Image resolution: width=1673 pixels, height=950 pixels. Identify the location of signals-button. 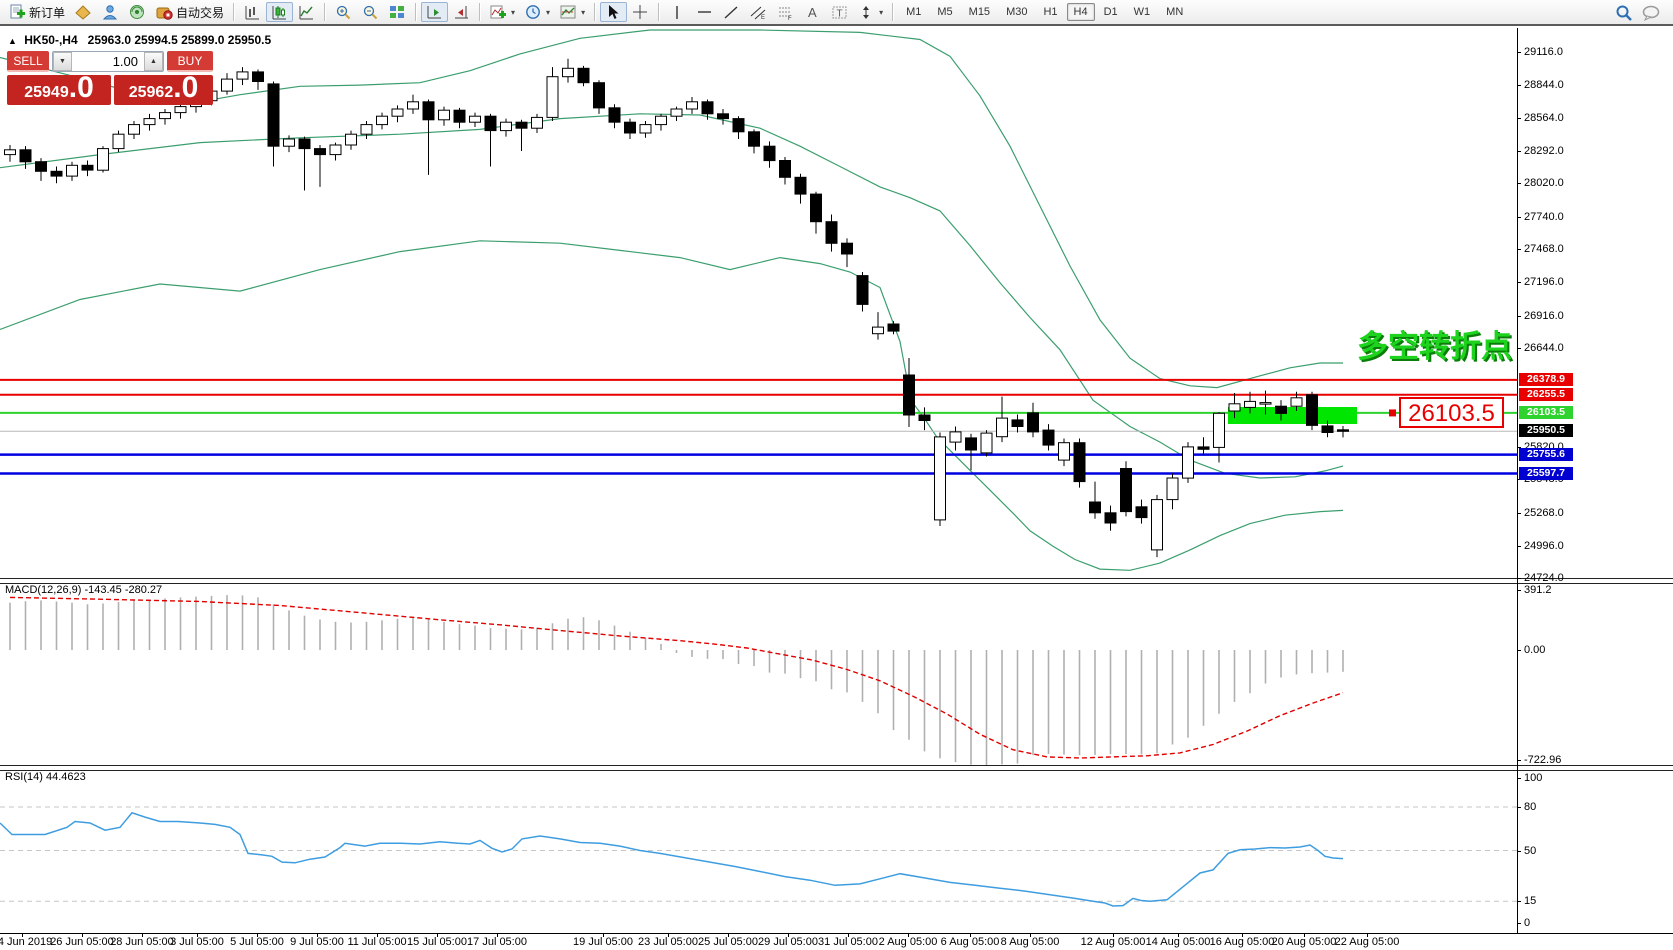
(137, 12).